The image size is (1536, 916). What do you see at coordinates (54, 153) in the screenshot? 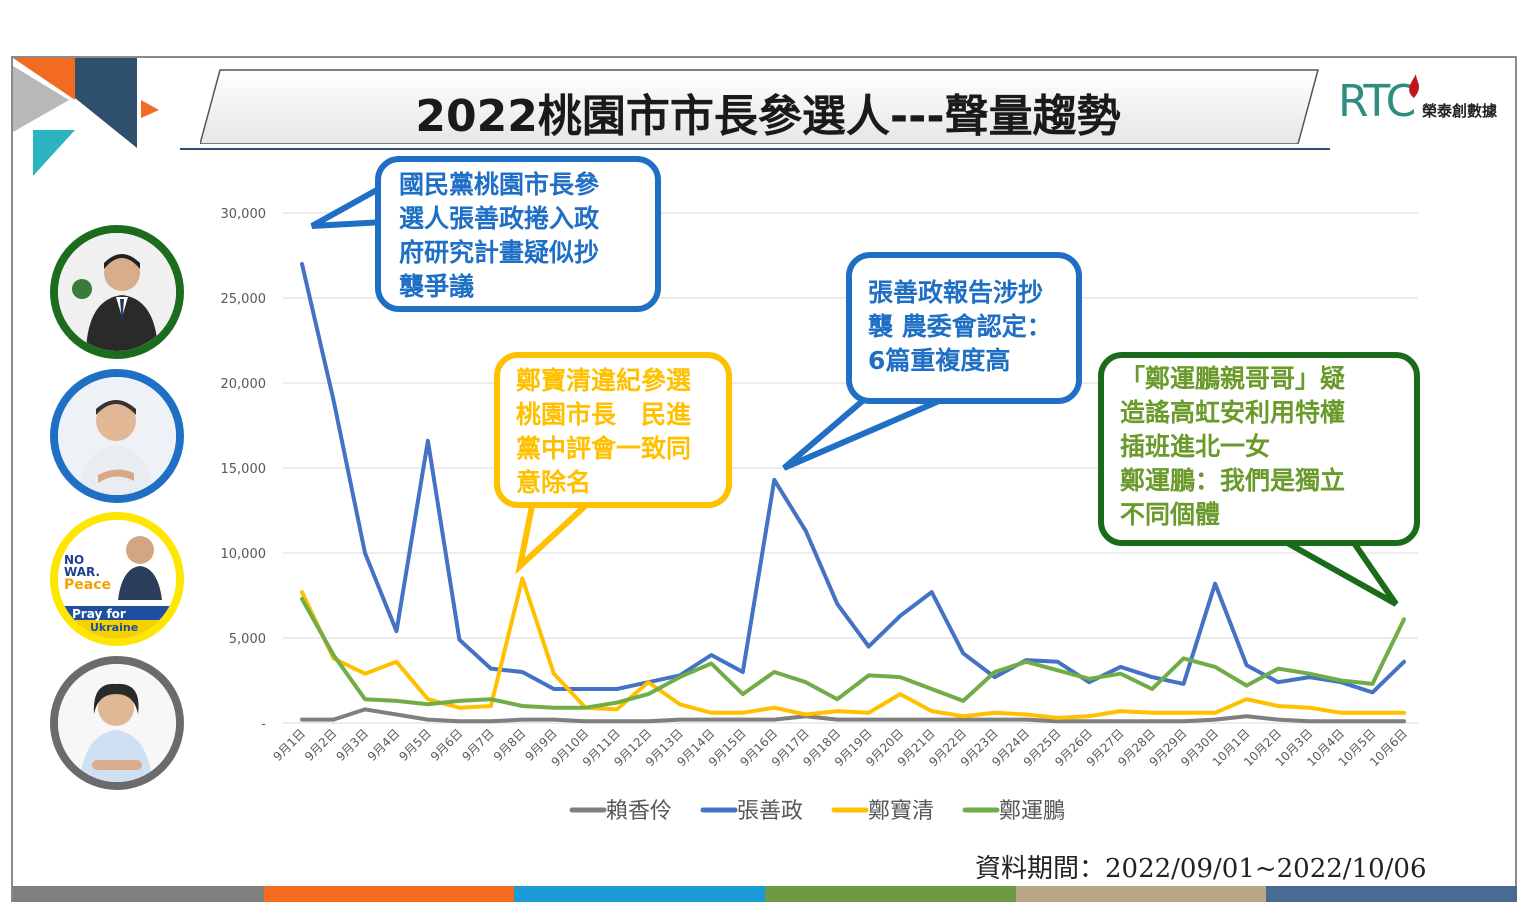
I see `deco-cyan-triangle` at bounding box center [54, 153].